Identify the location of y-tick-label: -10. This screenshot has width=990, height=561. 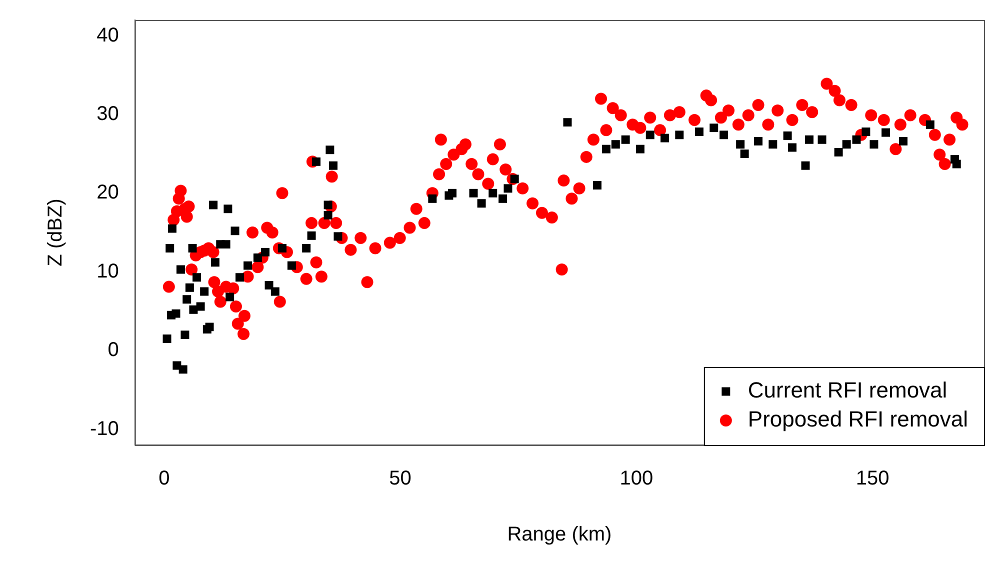
(104, 429).